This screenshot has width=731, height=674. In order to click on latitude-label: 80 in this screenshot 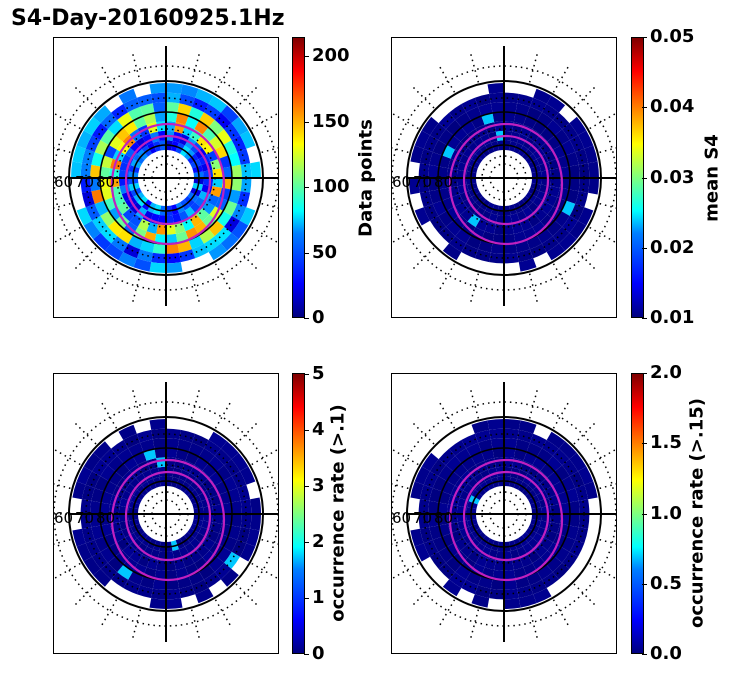, I will do `click(105, 518)`.